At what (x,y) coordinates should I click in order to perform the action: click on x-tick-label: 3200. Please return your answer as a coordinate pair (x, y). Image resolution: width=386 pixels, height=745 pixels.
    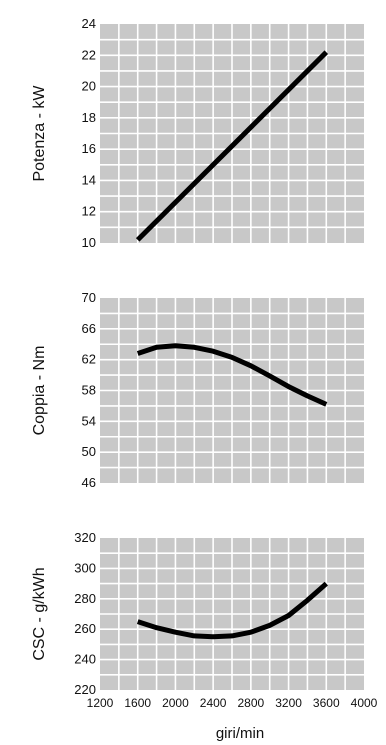
    Looking at the image, I should click on (288, 703).